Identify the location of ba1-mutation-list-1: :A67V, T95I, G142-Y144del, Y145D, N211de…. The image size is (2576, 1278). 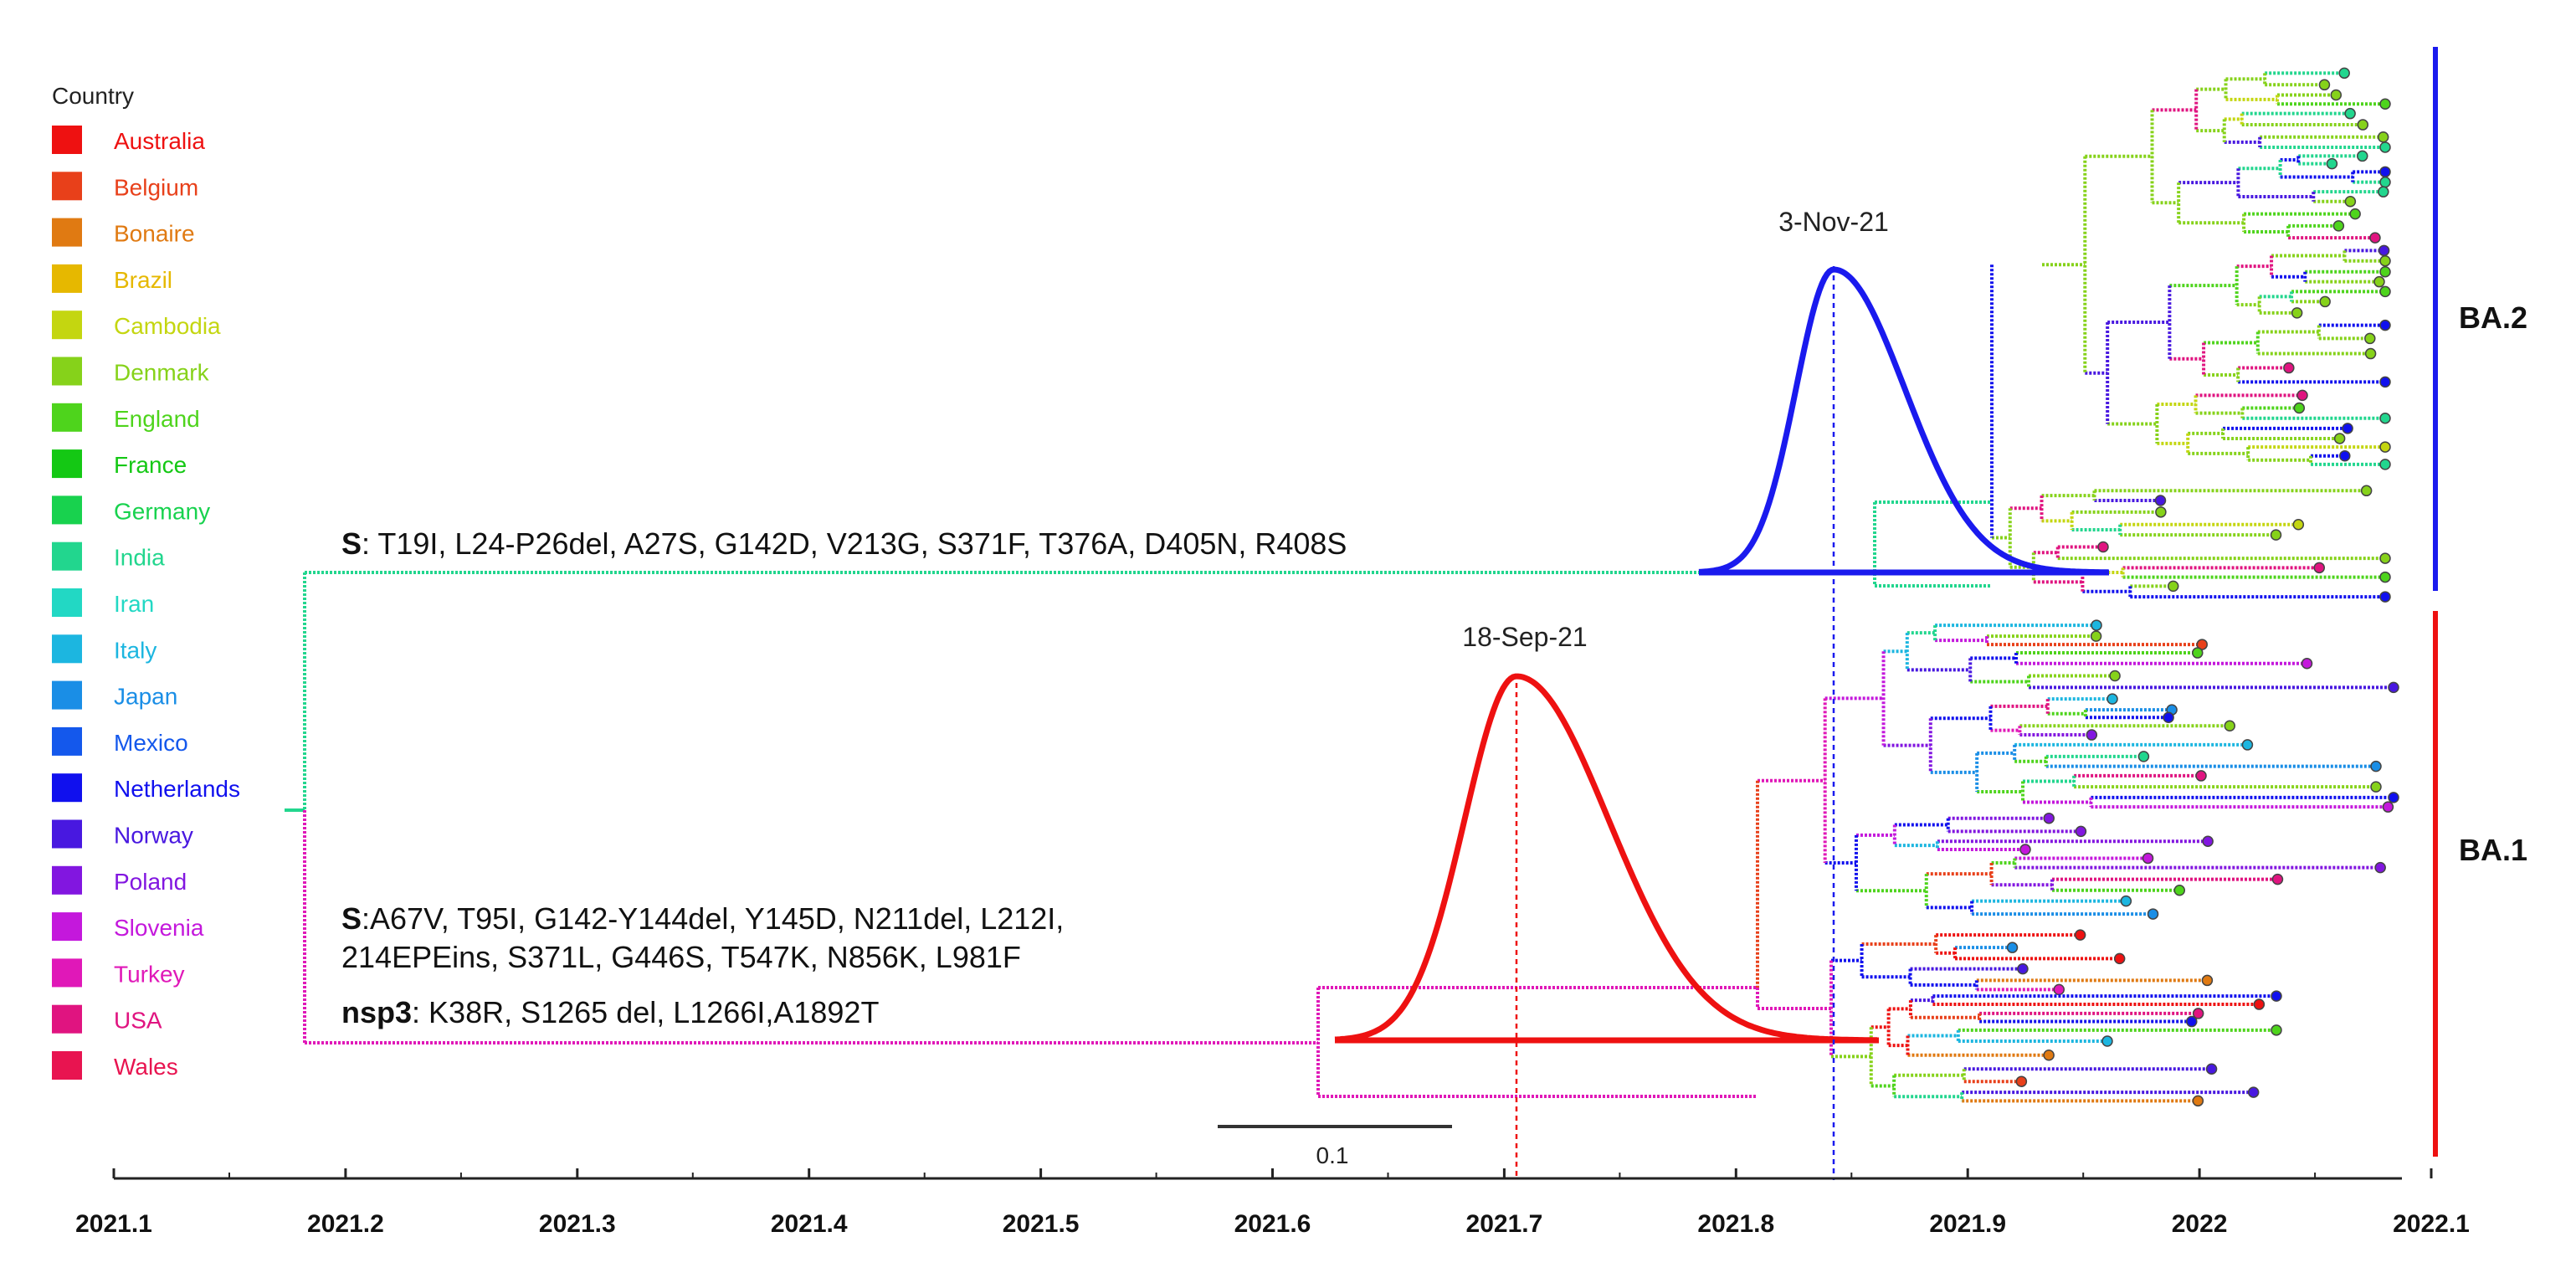
(713, 918).